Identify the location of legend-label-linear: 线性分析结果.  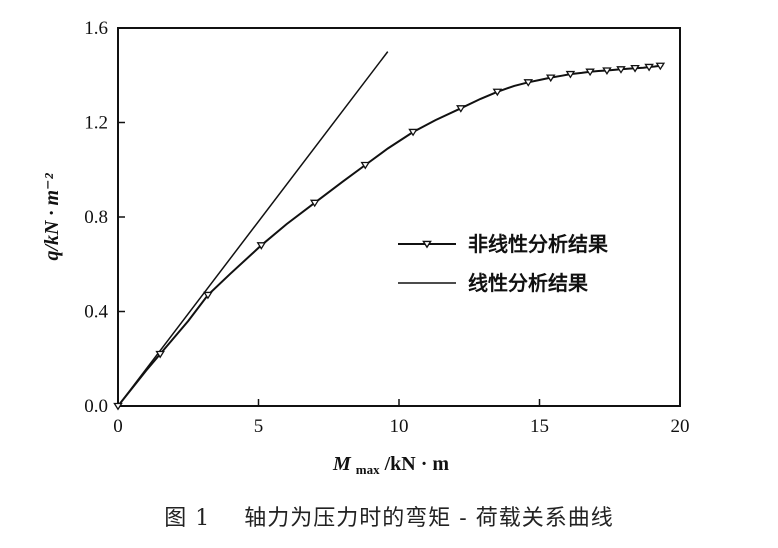
(528, 283).